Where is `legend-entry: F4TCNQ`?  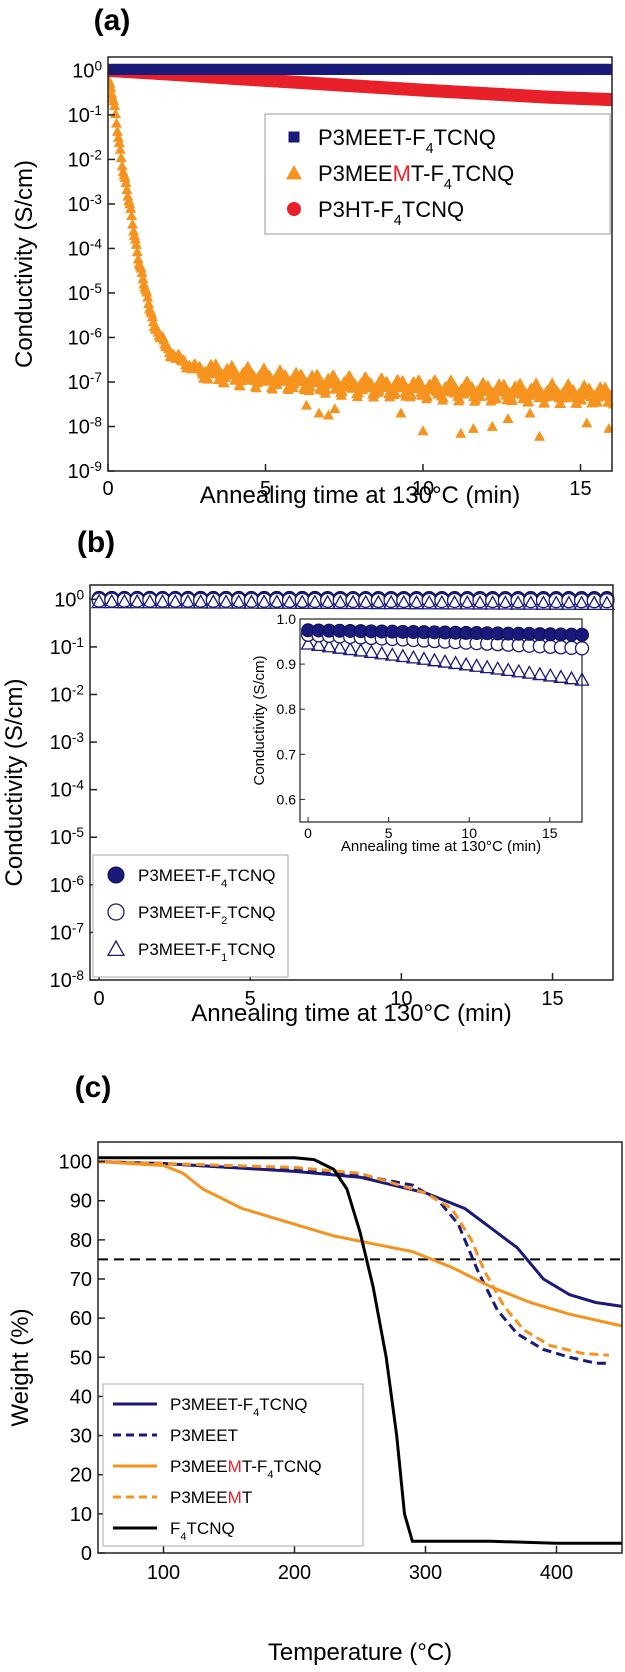
legend-entry: F4TCNQ is located at coordinates (202, 1531).